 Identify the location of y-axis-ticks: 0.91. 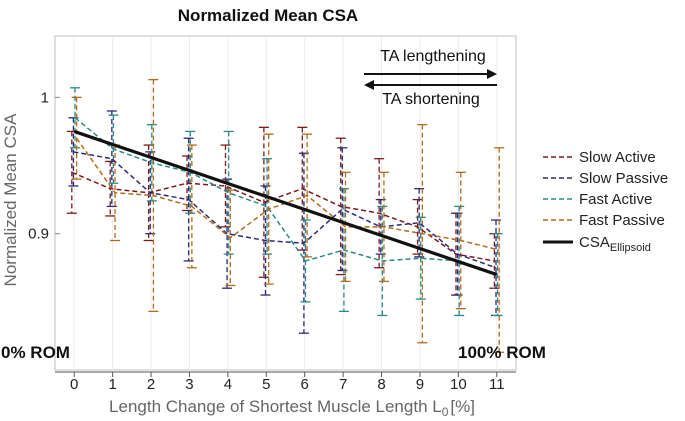
(44, 166).